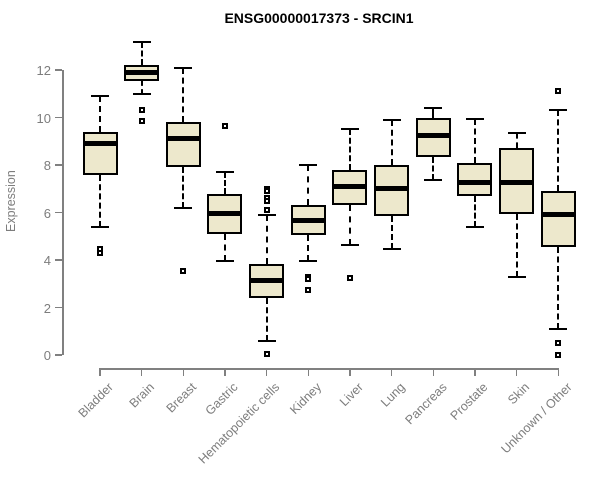 The image size is (600, 500). What do you see at coordinates (47, 165) in the screenshot?
I see `y-tick-label: 8` at bounding box center [47, 165].